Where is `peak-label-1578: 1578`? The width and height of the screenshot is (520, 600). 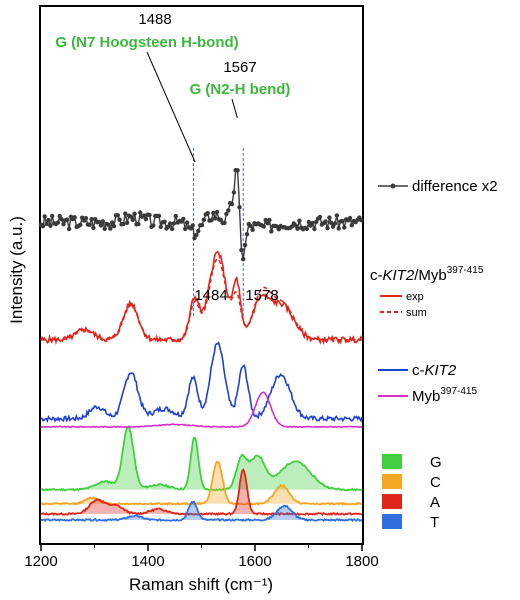 peak-label-1578: 1578 is located at coordinates (261, 295).